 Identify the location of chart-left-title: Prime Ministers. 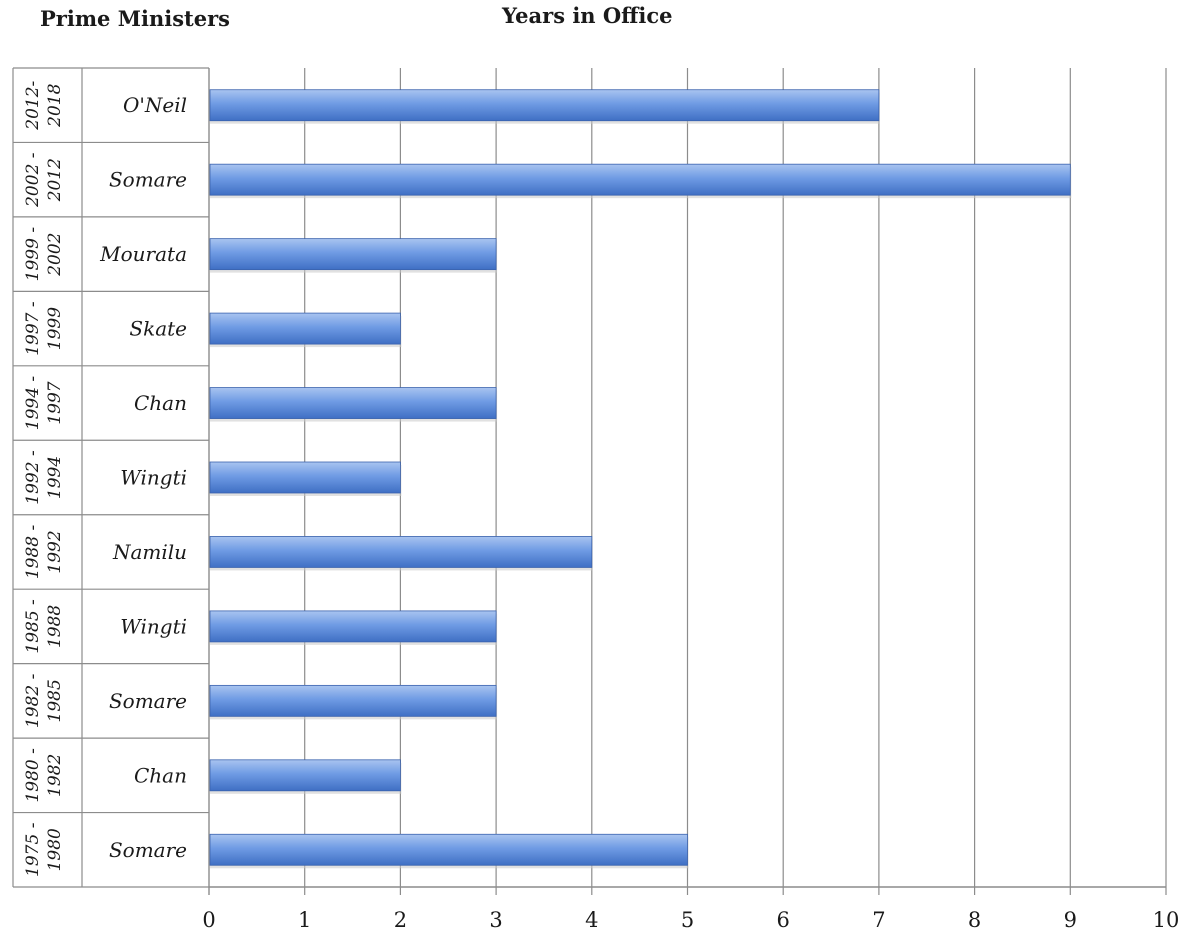
(135, 18).